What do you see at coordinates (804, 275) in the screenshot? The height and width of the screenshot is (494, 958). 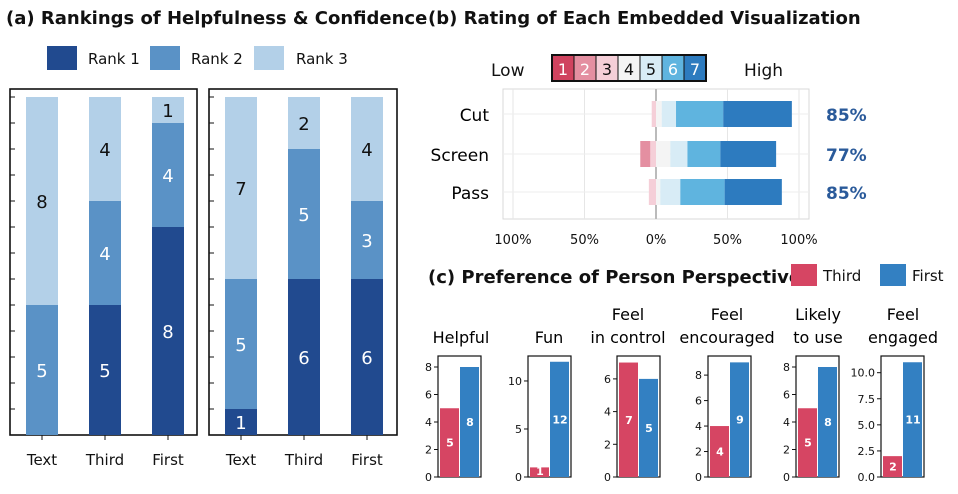 I see `legend-swatch-third` at bounding box center [804, 275].